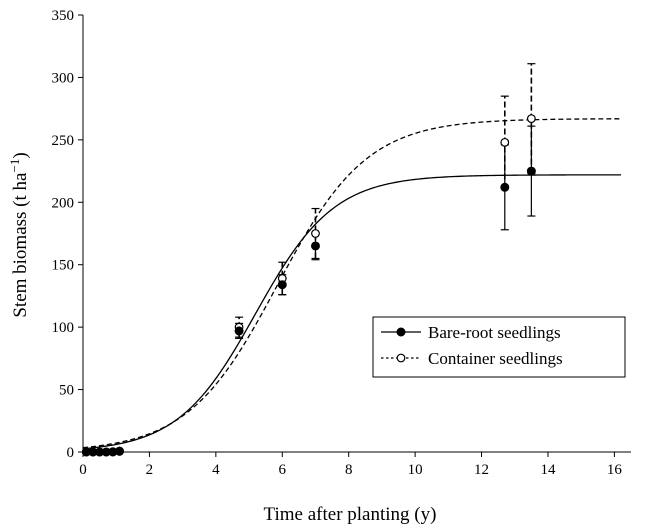 This screenshot has width=648, height=528. What do you see at coordinates (548, 470) in the screenshot?
I see `x-tick-label: 14` at bounding box center [548, 470].